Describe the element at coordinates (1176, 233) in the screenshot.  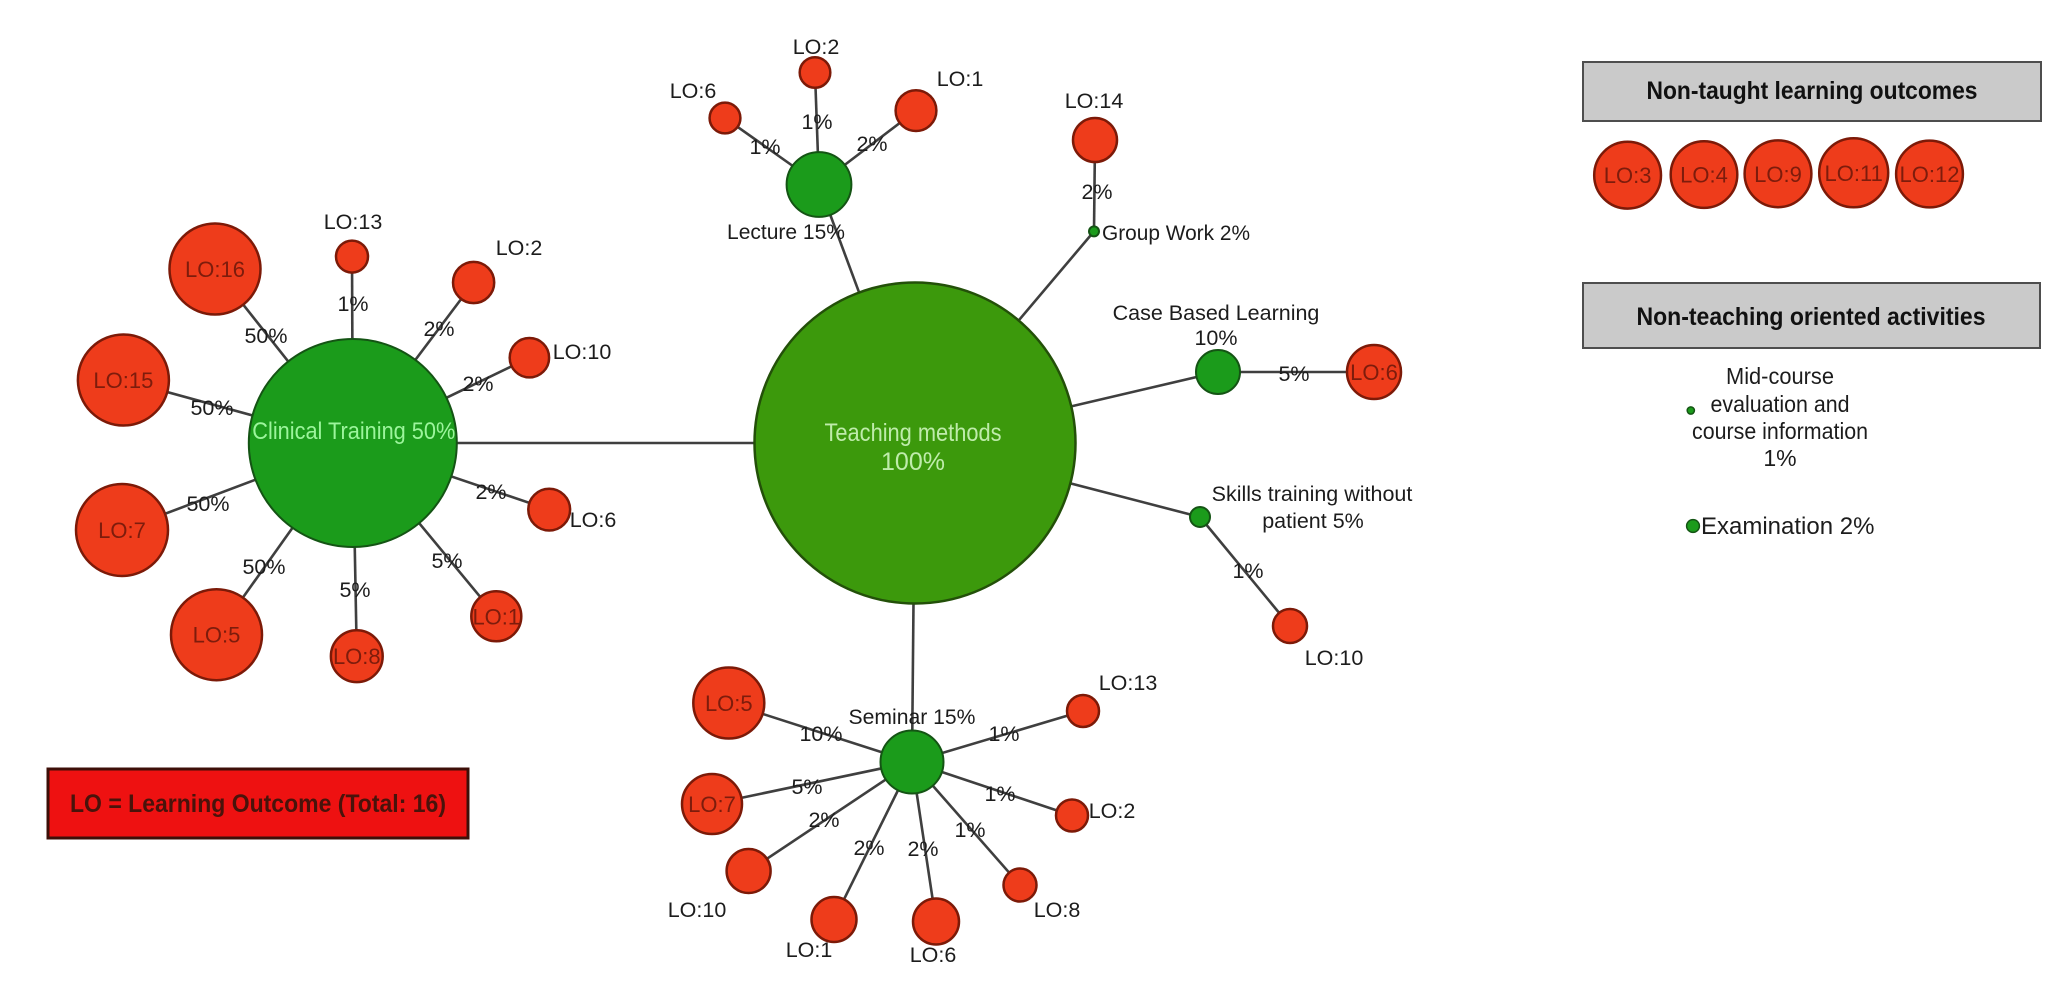
I see `svg-text: Group Work 2%` at that location.